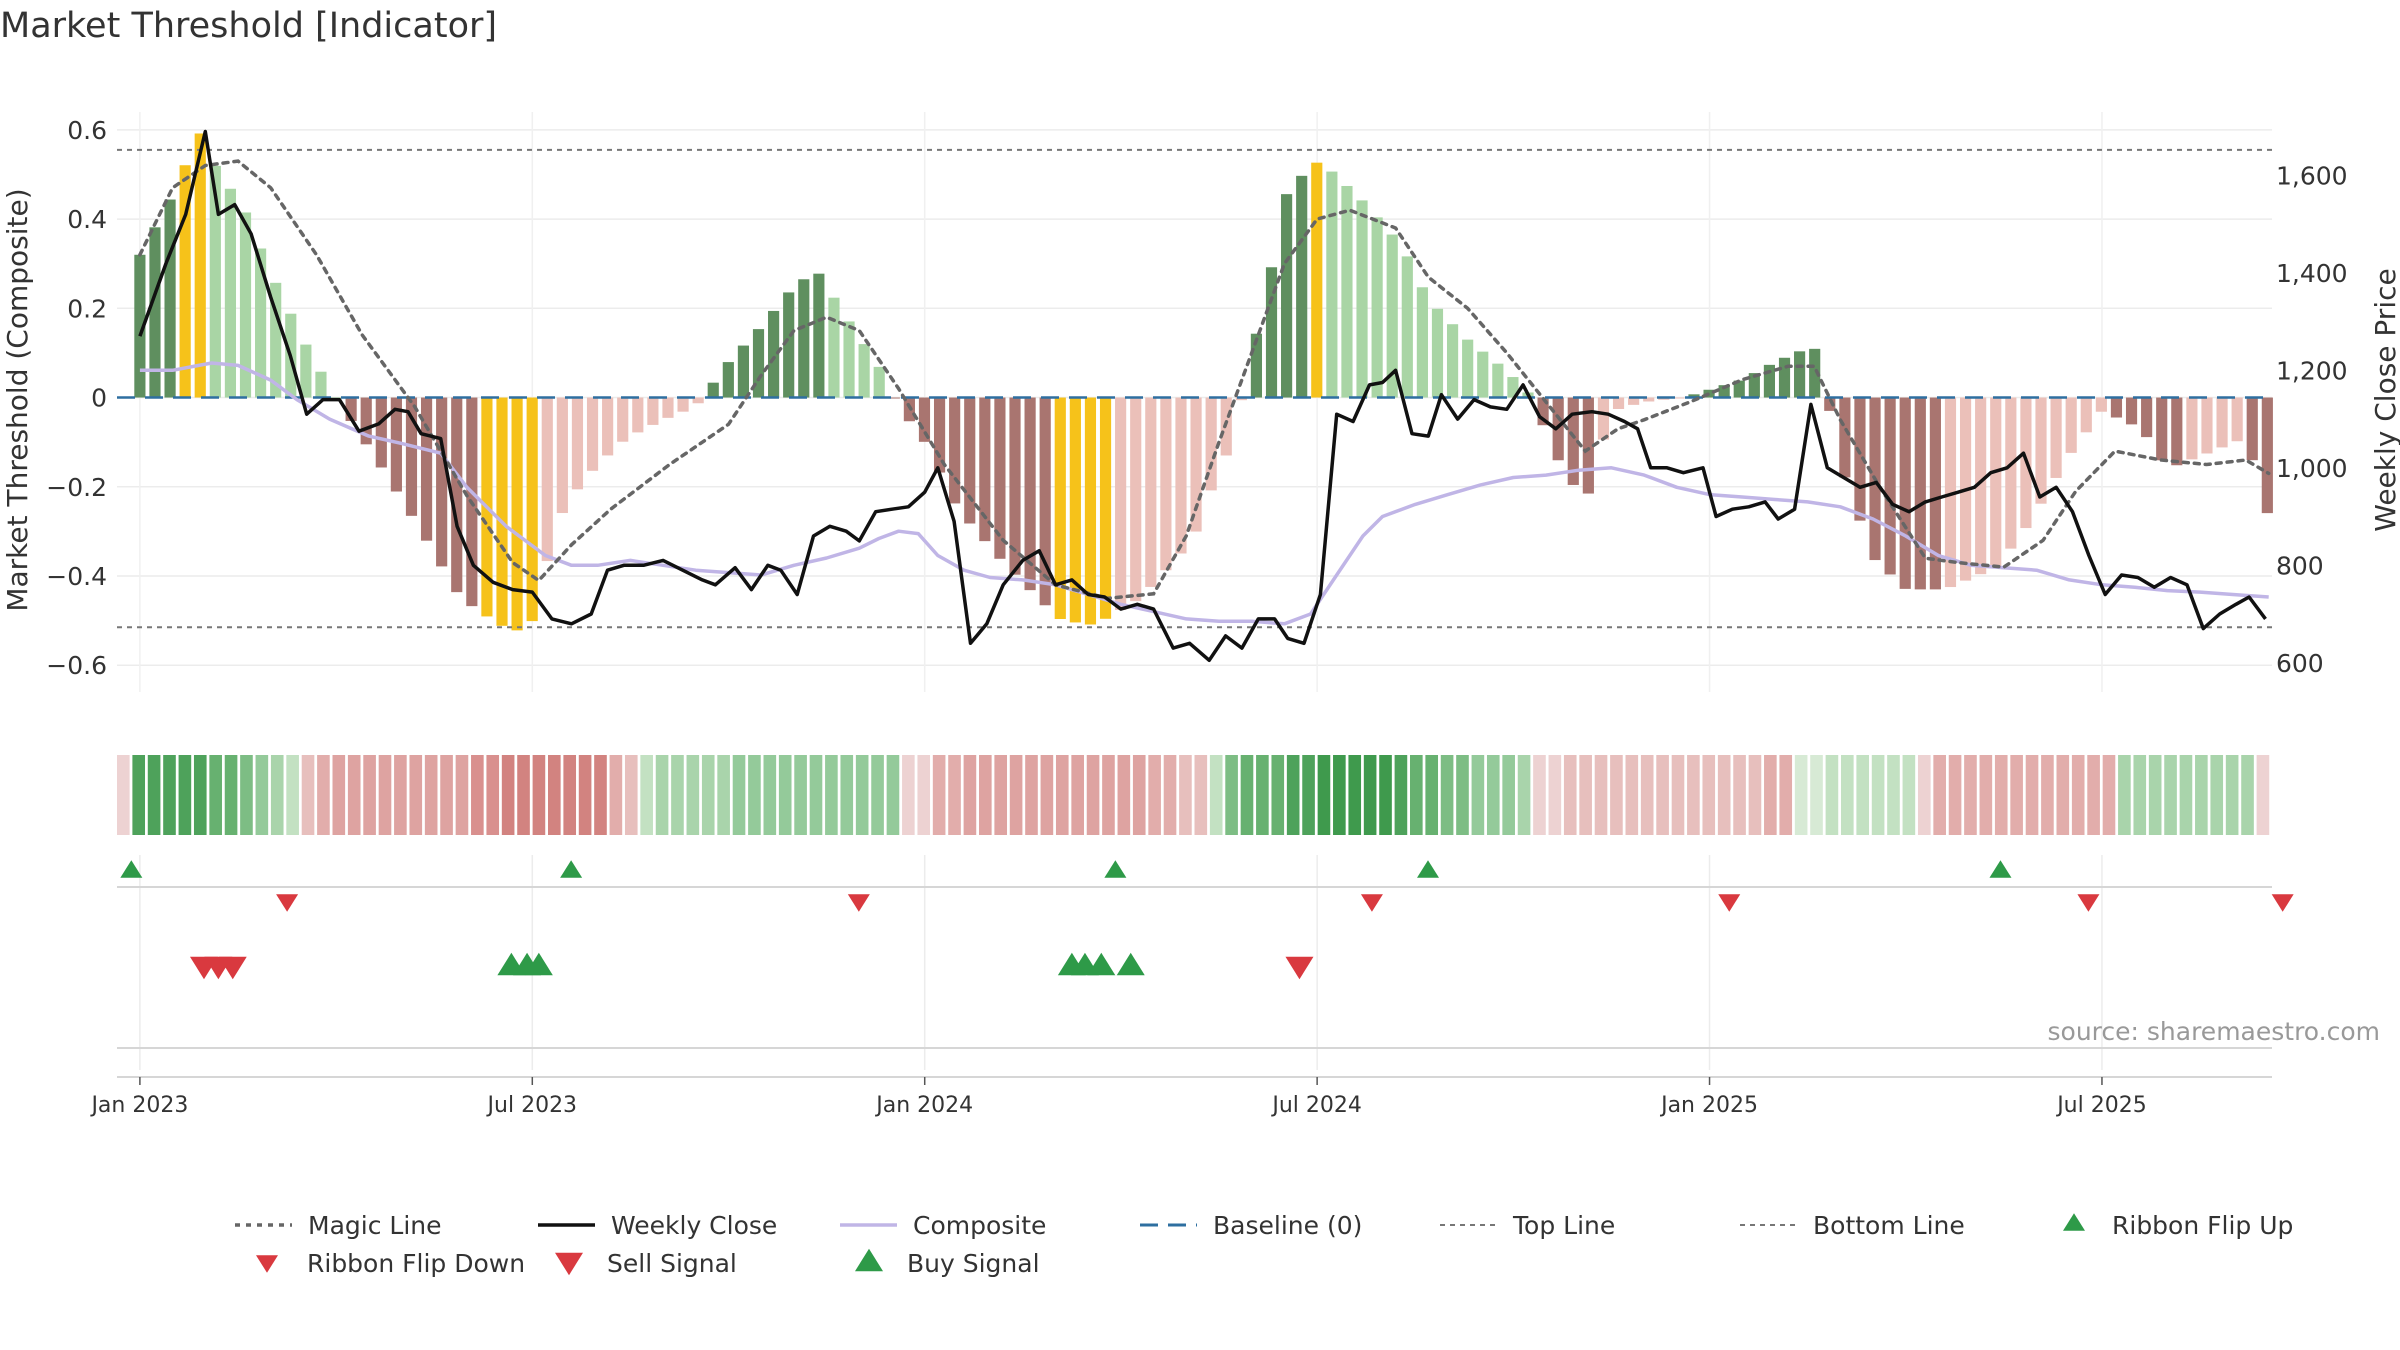  I want to click on legend-label: Weekly Close, so click(694, 1225).